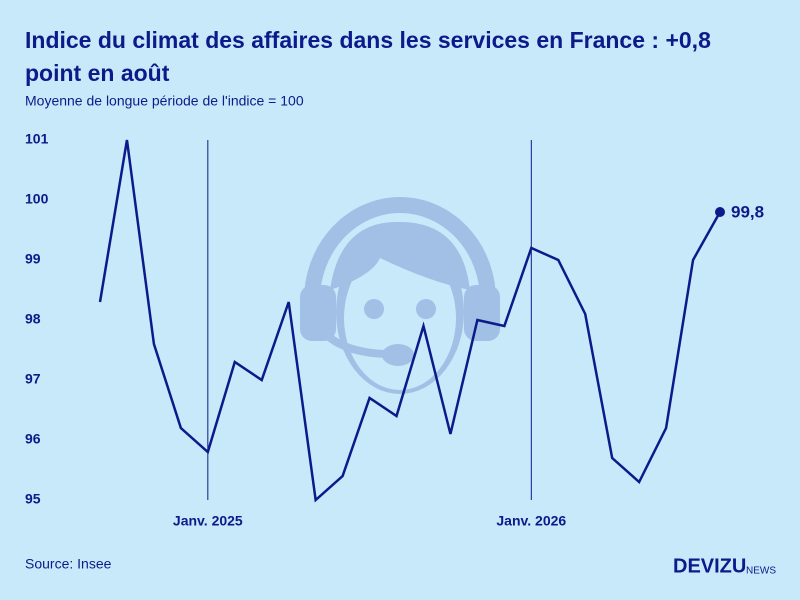 The image size is (800, 600). I want to click on logo: DEVIZU, so click(709, 566).